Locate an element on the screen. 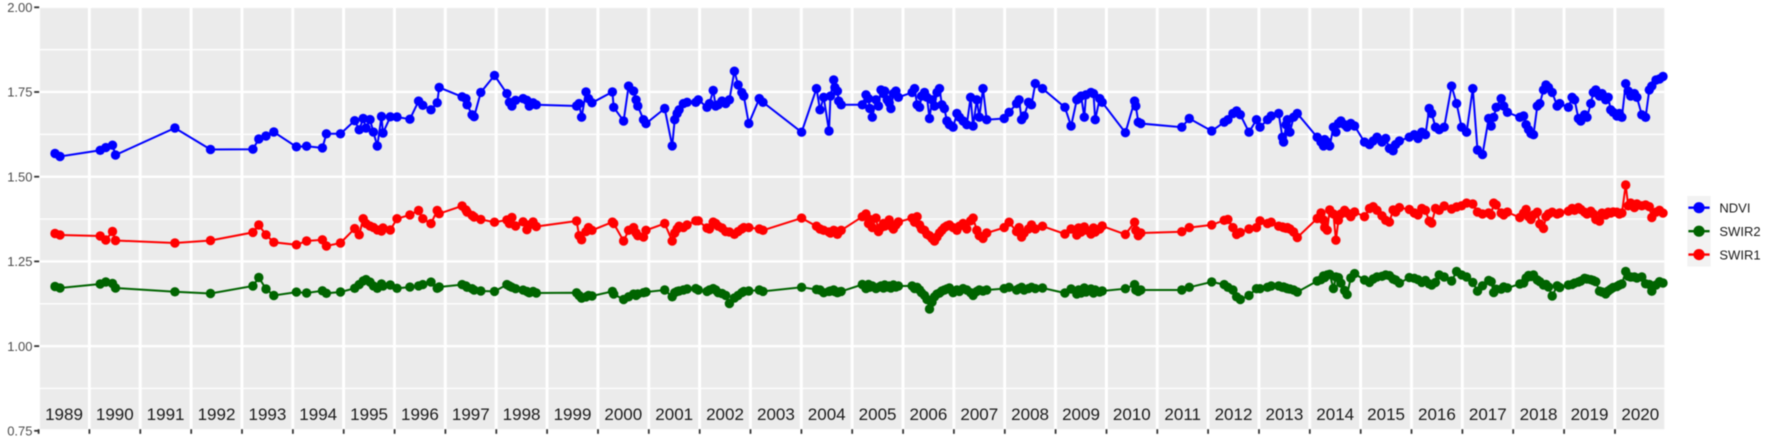  svg-text: 2001 is located at coordinates (674, 414).